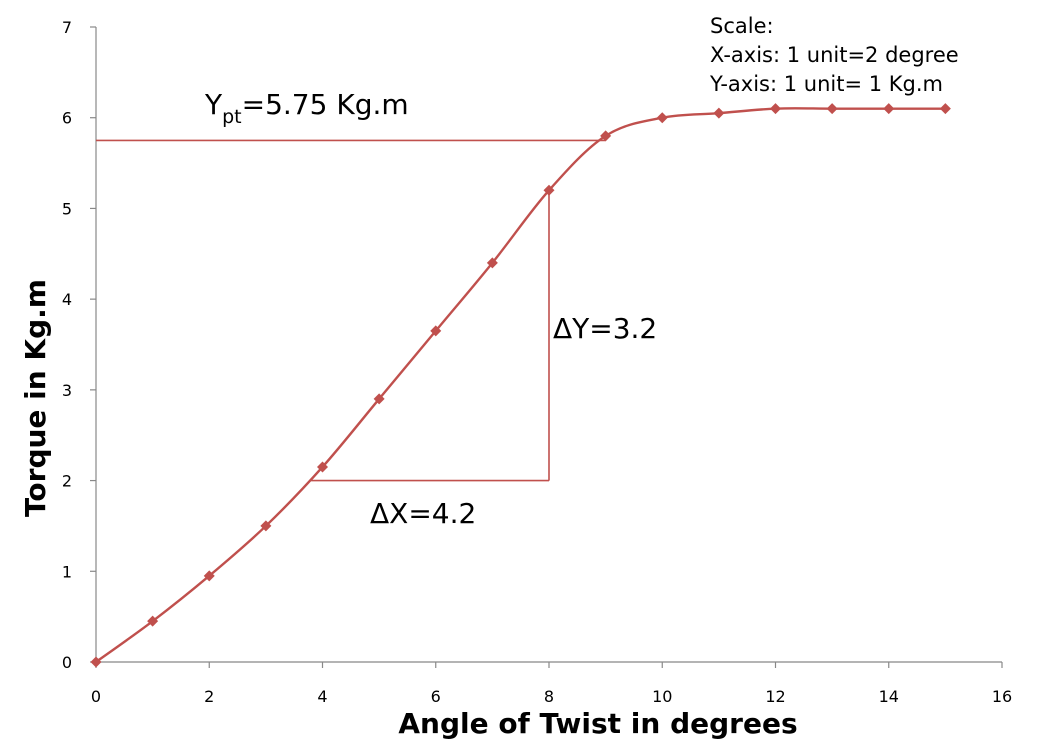 The width and height of the screenshot is (1053, 746). I want to click on y-tick-label: 7, so click(67, 27).